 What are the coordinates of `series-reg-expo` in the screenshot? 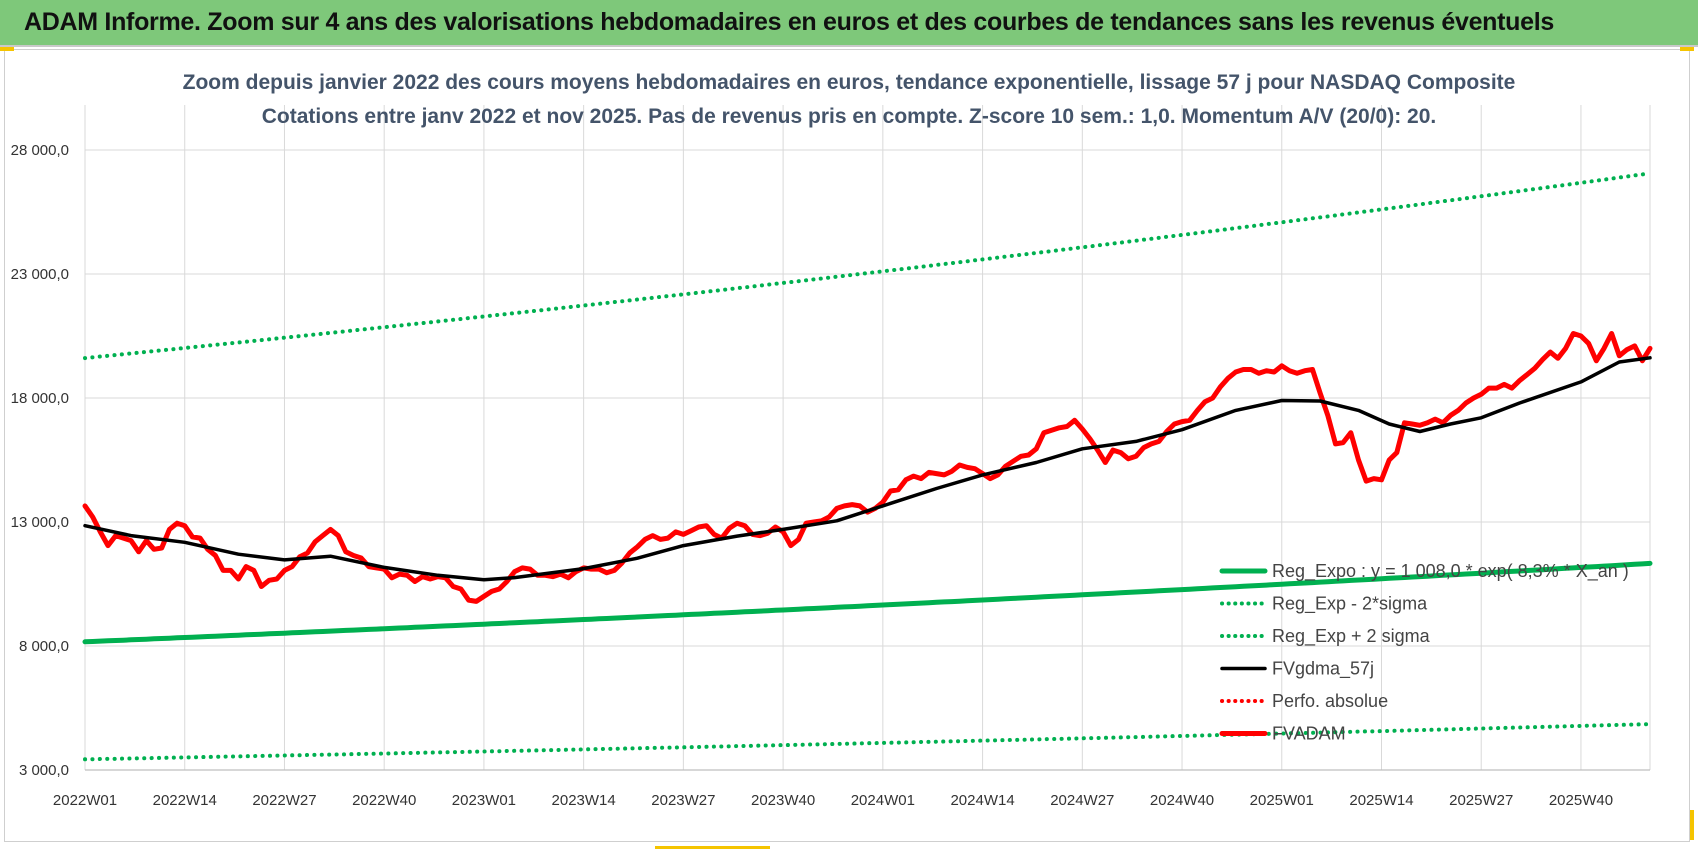 It's located at (867, 602).